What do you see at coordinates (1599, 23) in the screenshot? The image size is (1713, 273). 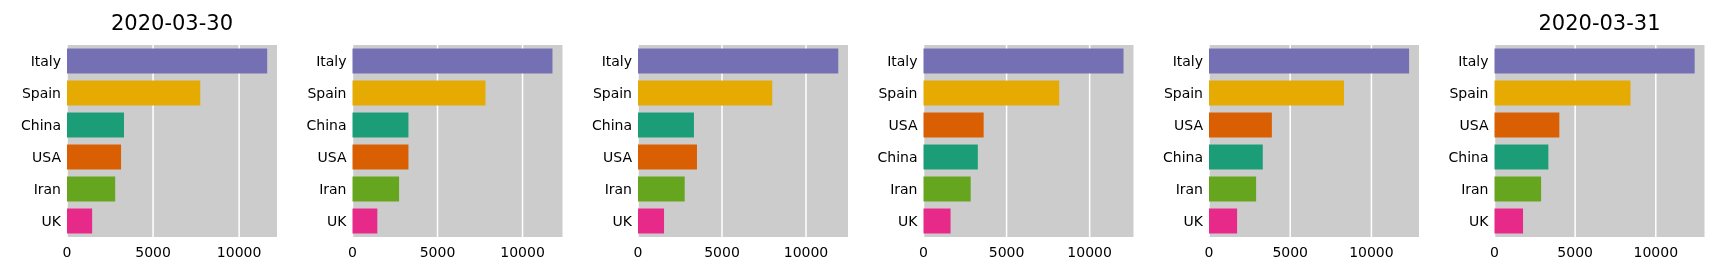 I see `chart-title: 2020-03-31` at bounding box center [1599, 23].